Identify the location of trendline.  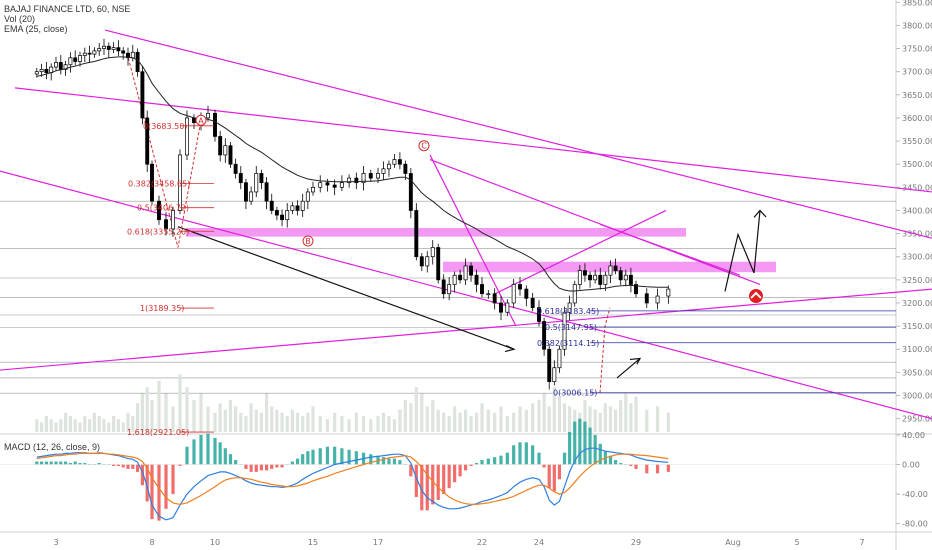
(580, 252).